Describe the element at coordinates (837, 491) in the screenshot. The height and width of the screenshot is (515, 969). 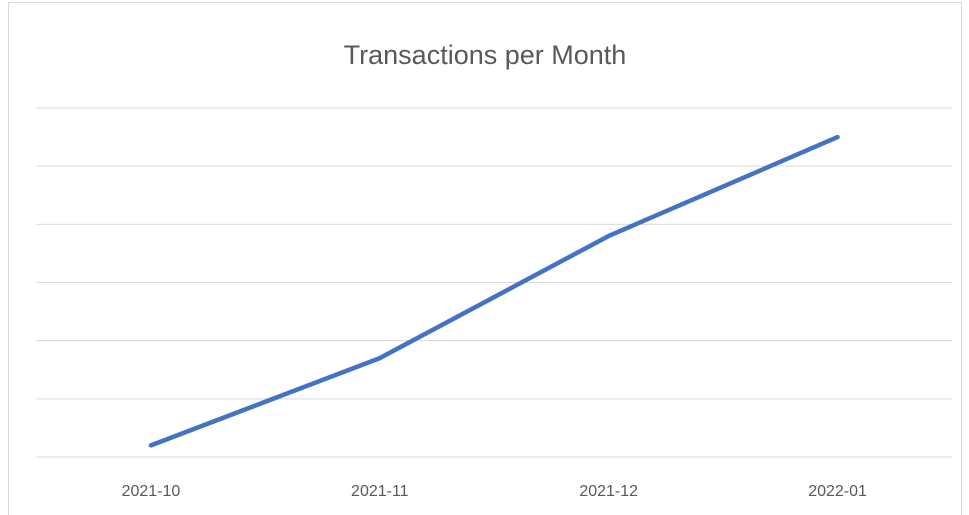
I see `x-tick-label: 2022-01` at that location.